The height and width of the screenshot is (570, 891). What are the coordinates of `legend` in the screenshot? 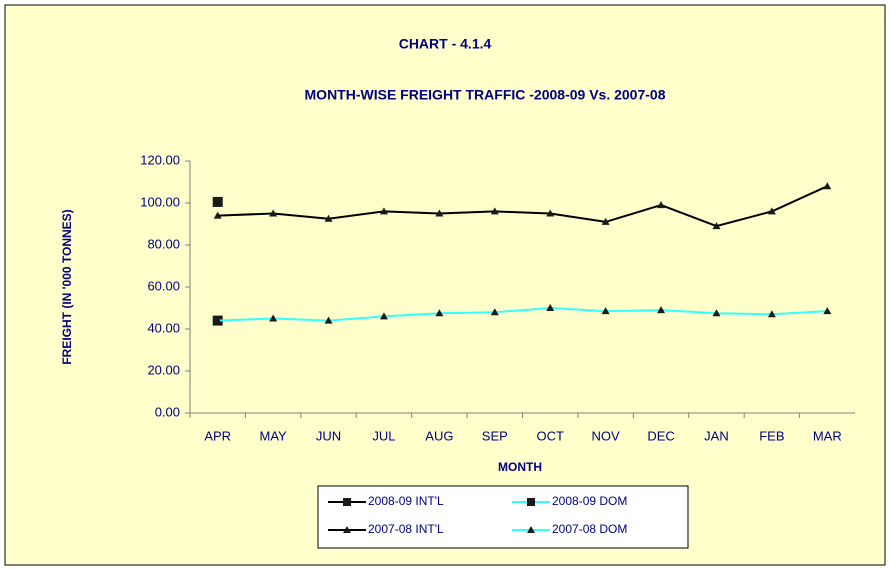 It's located at (503, 517).